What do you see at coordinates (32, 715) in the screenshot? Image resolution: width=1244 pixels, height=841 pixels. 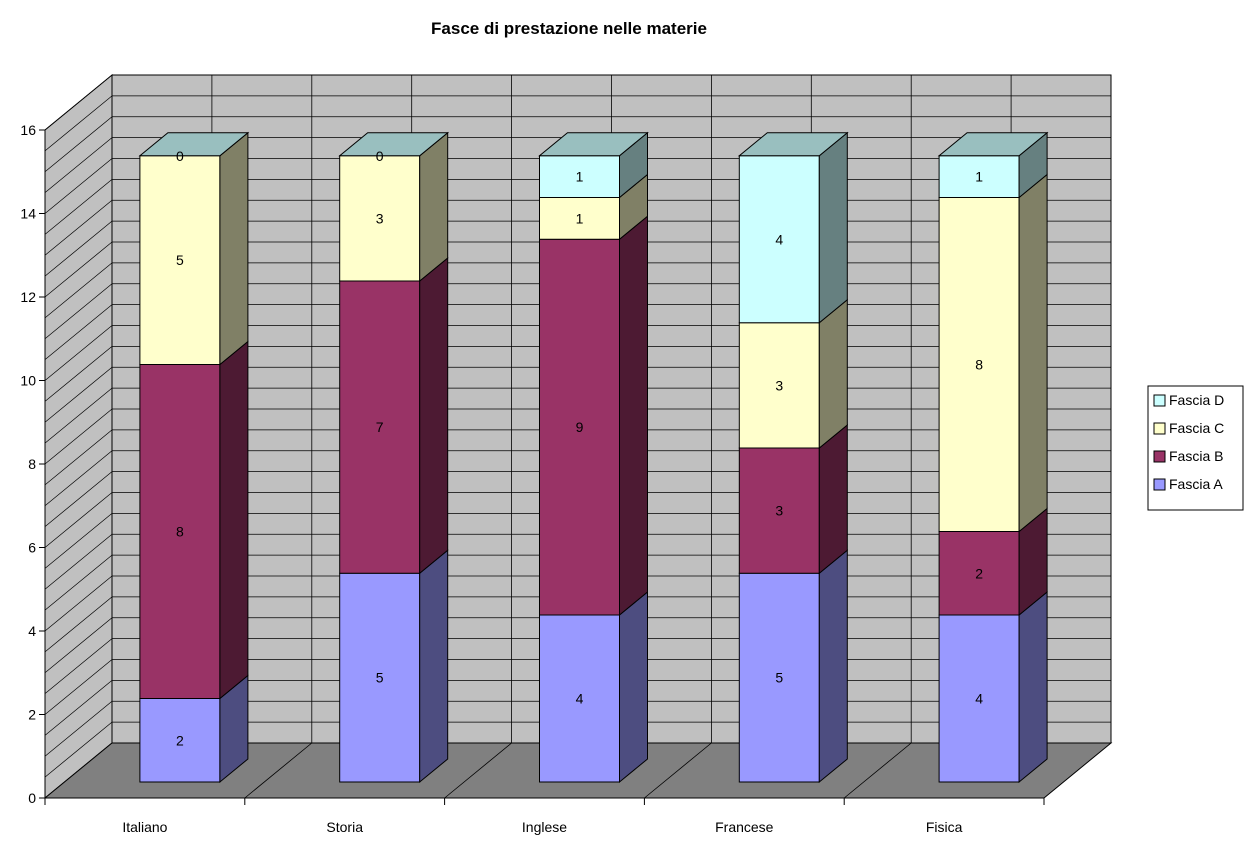 I see `y-tick-label: 2` at bounding box center [32, 715].